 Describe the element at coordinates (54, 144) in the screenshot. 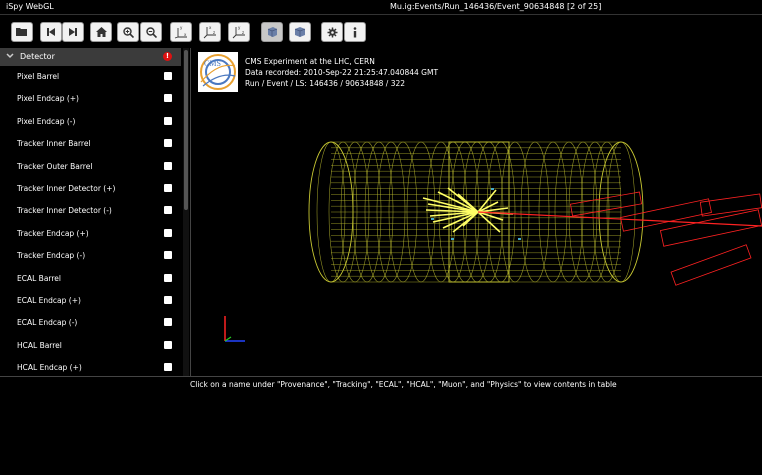

I see `sidebar-item-label: Tracker Inner Barrel` at that location.